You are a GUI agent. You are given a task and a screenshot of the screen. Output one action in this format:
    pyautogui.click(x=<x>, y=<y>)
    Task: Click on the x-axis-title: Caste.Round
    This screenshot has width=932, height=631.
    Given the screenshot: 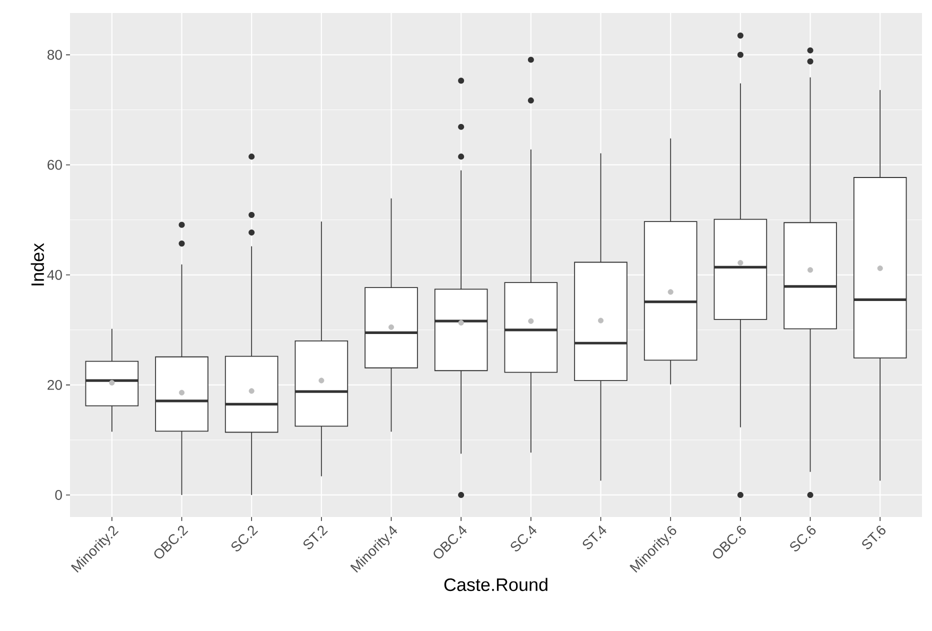 What is the action you would take?
    pyautogui.click(x=496, y=585)
    